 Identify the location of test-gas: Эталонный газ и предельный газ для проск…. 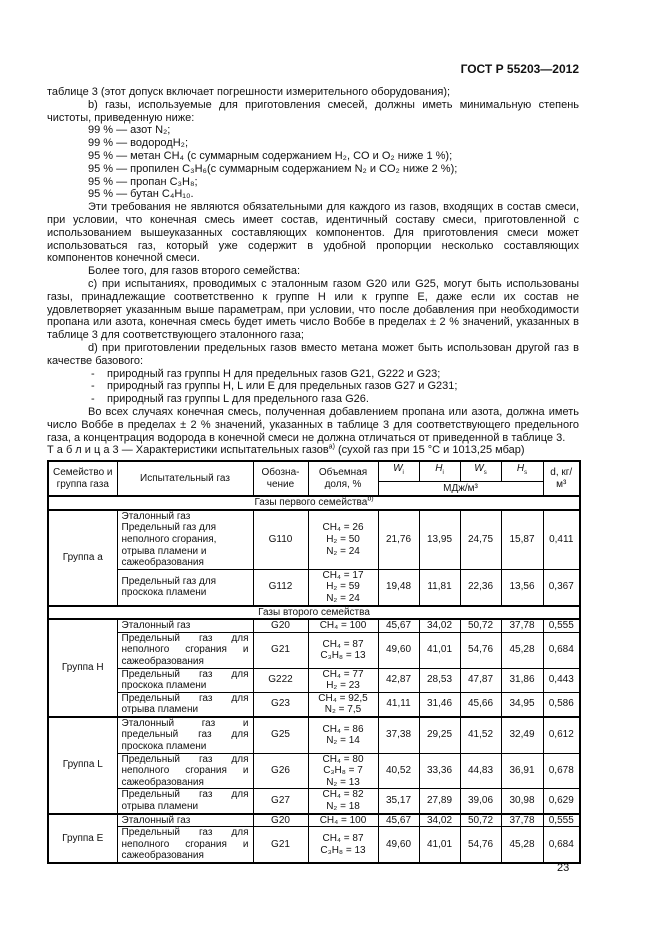
(185, 734).